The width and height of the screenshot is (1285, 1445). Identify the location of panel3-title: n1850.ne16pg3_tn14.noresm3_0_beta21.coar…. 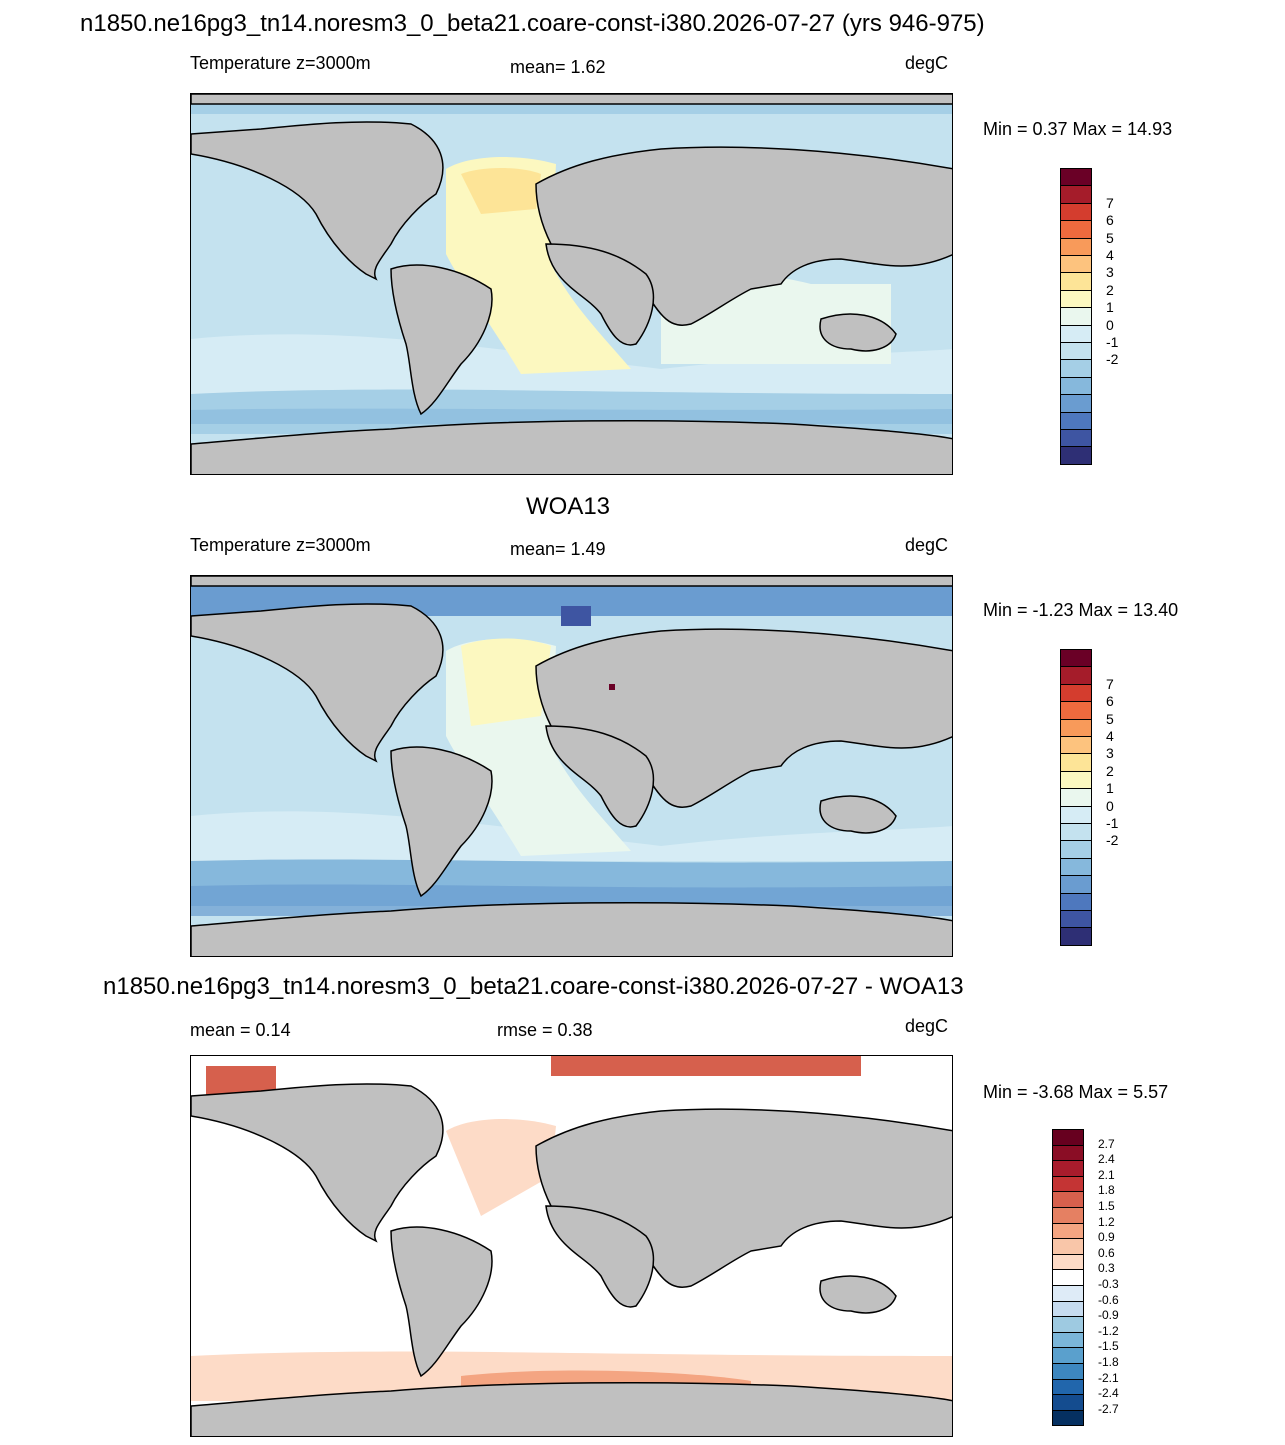
(533, 986).